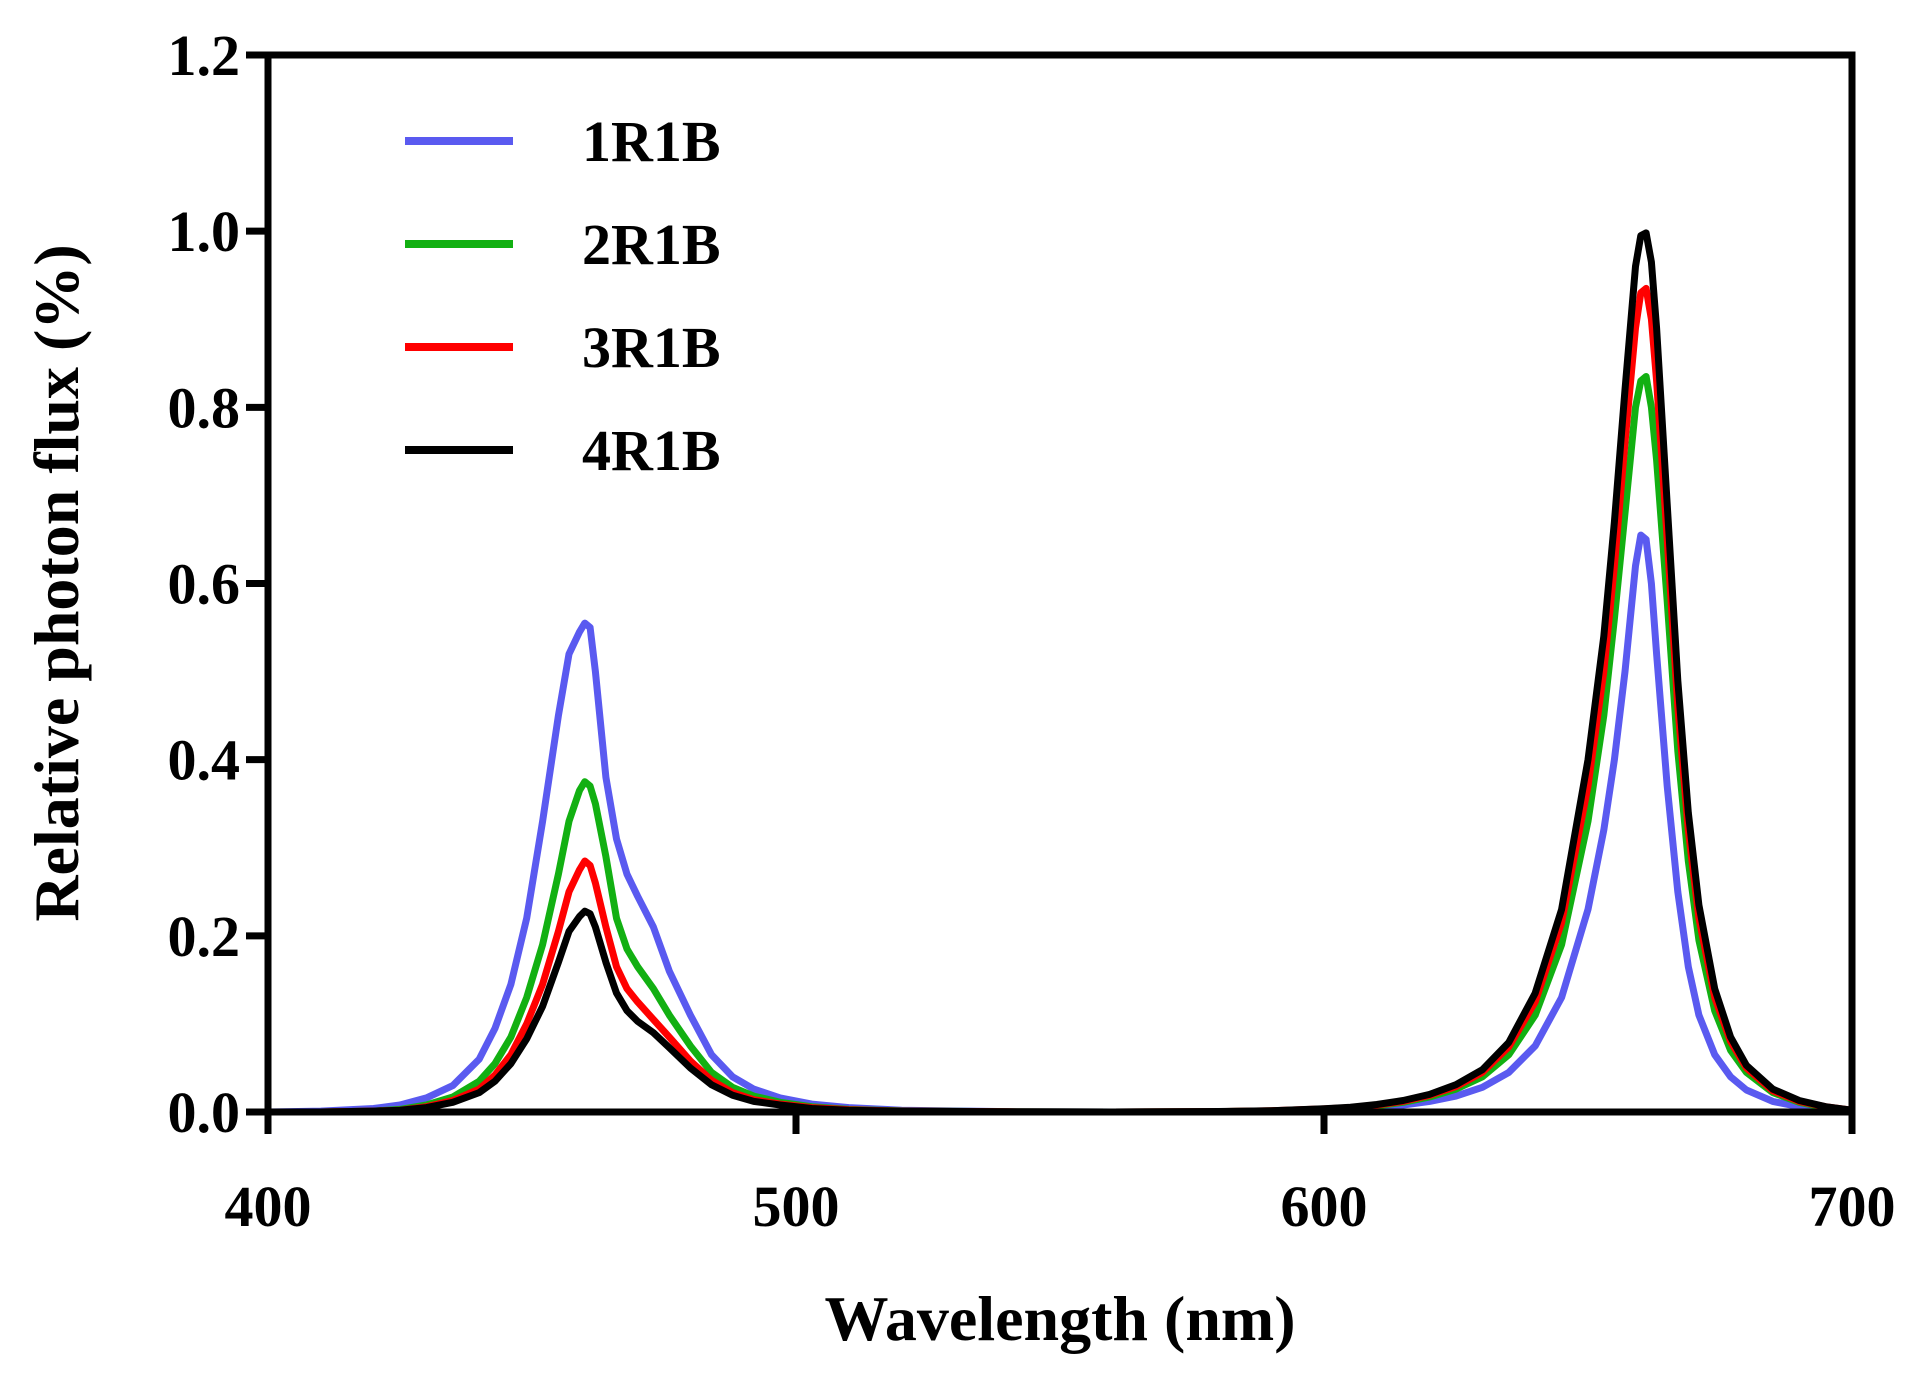 This screenshot has height=1374, width=1928. What do you see at coordinates (204, 231) in the screenshot?
I see `y-tick-label: 1.0` at bounding box center [204, 231].